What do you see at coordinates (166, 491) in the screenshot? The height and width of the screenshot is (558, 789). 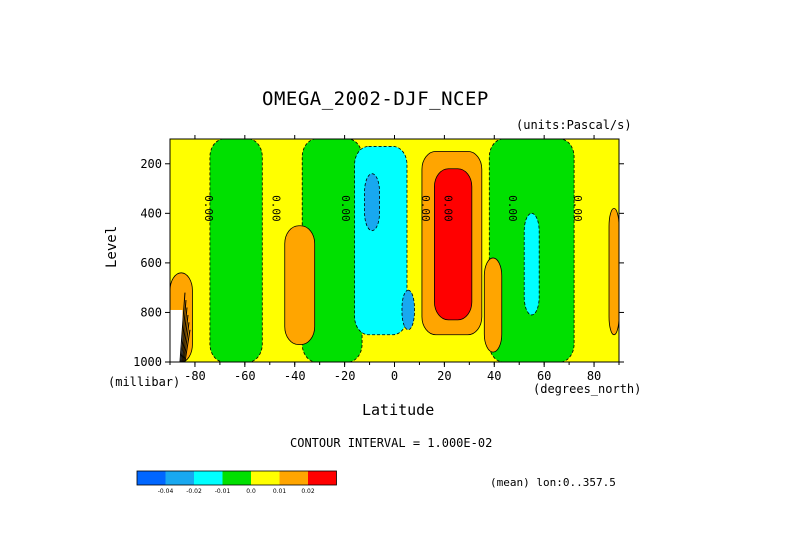 I see `colorbar-level-label: -0.04` at bounding box center [166, 491].